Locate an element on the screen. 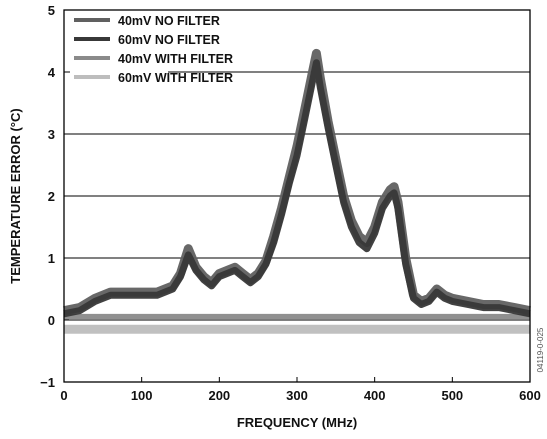 This screenshot has width=547, height=439. y-tick-label: −1 is located at coordinates (47, 382).